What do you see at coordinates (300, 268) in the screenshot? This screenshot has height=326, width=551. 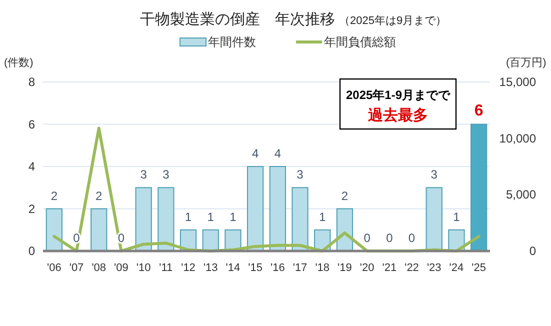 I see `x-tick-label: '17` at bounding box center [300, 268].